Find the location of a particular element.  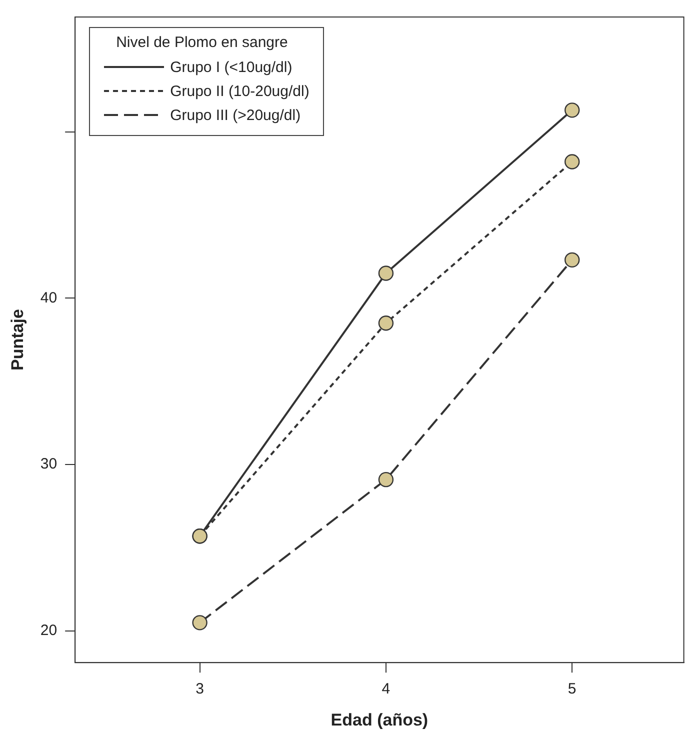

x-tick-label: 4 is located at coordinates (386, 689).